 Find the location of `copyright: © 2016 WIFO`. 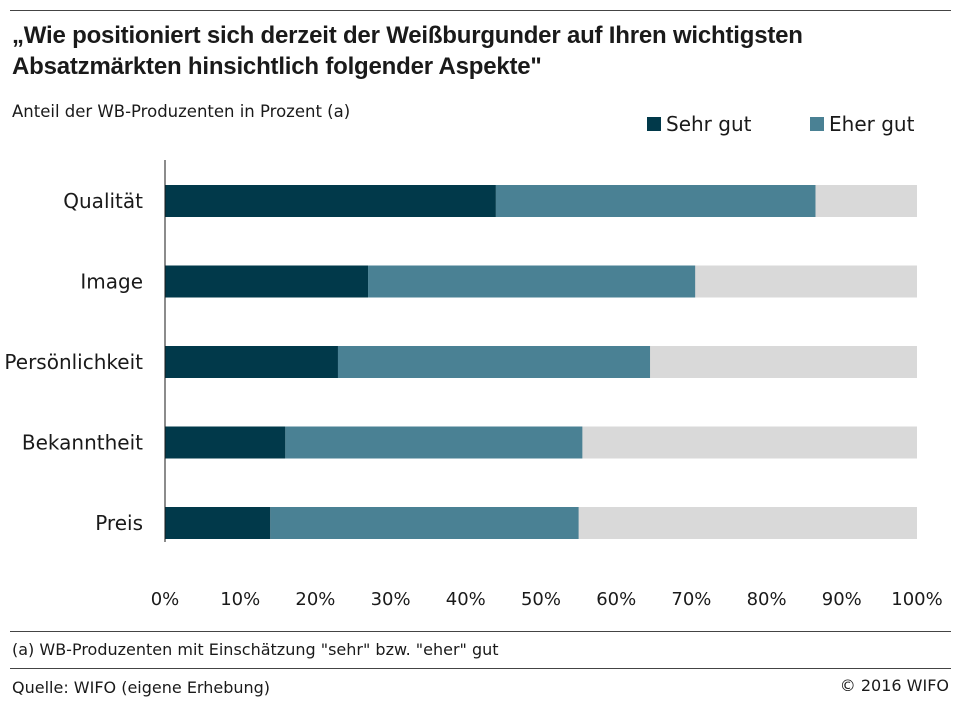

copyright: © 2016 WIFO is located at coordinates (894, 685).